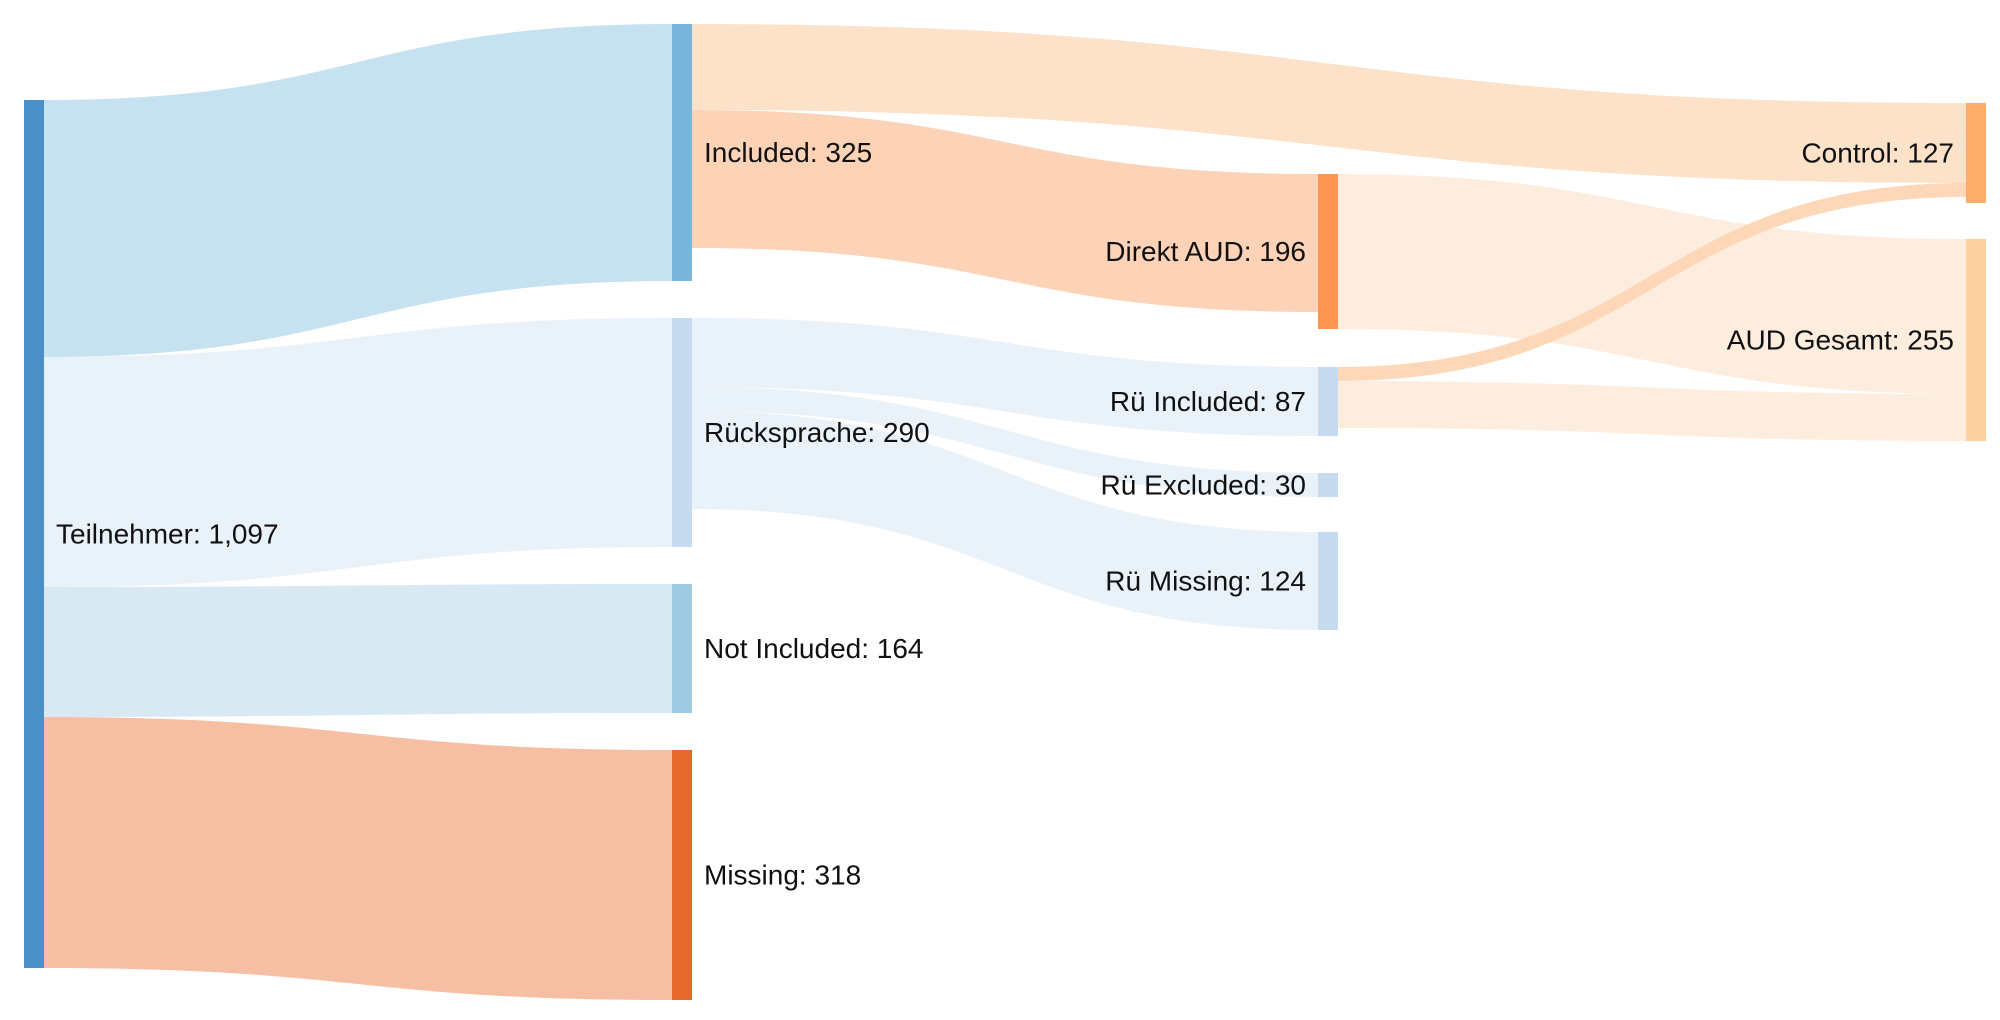 The image size is (2000, 1020). I want to click on link-ru_included-to-aud_gesamt, so click(1652, 411).